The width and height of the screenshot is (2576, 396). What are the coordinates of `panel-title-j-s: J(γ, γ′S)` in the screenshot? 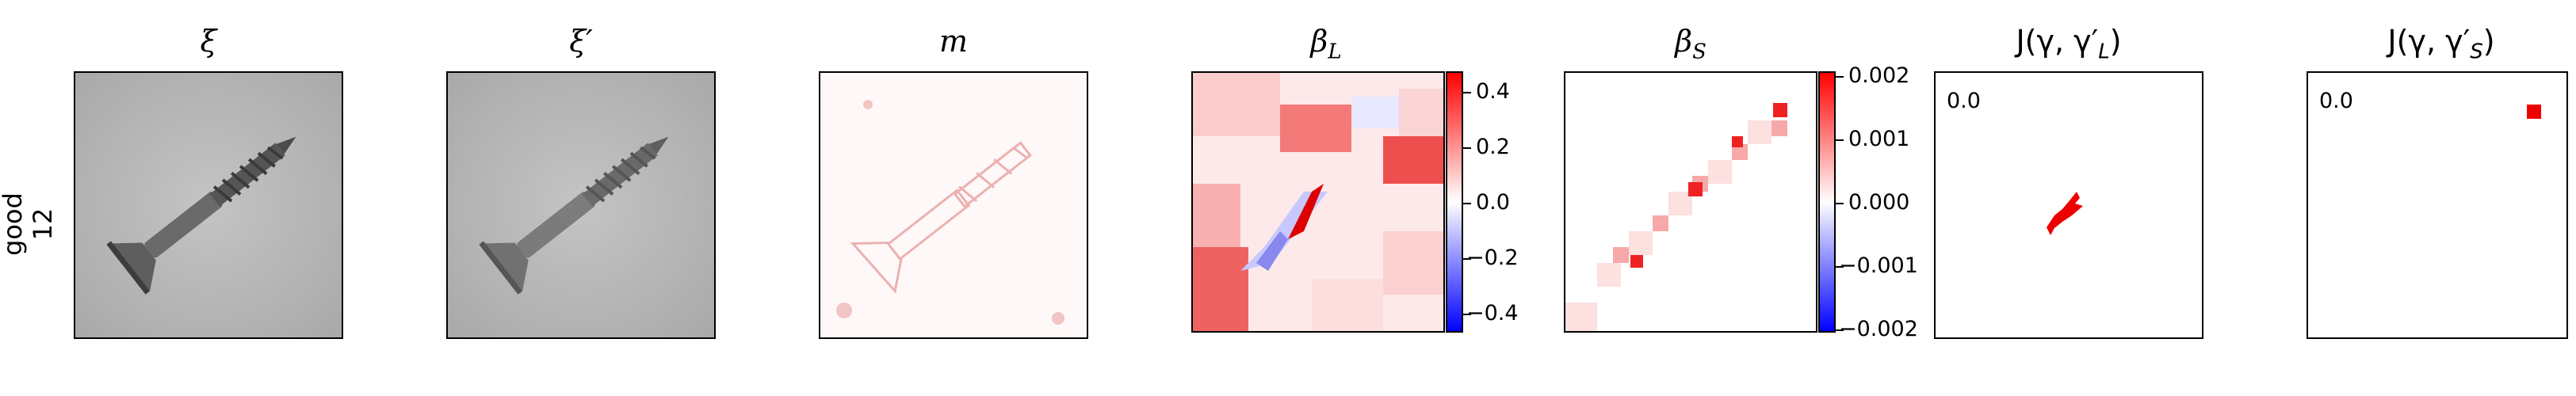 It's located at (2441, 44).